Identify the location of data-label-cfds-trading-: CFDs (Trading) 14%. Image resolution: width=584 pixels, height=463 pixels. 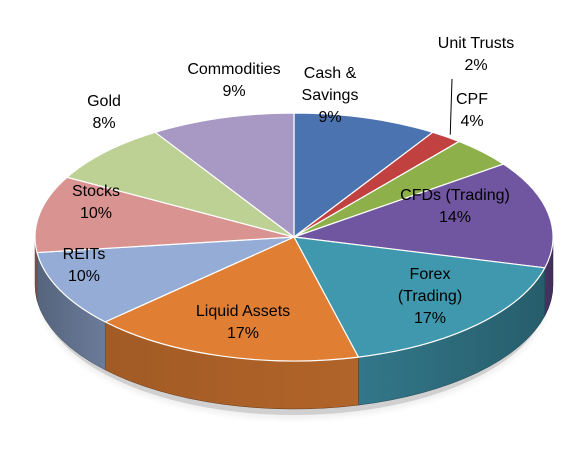
(455, 206).